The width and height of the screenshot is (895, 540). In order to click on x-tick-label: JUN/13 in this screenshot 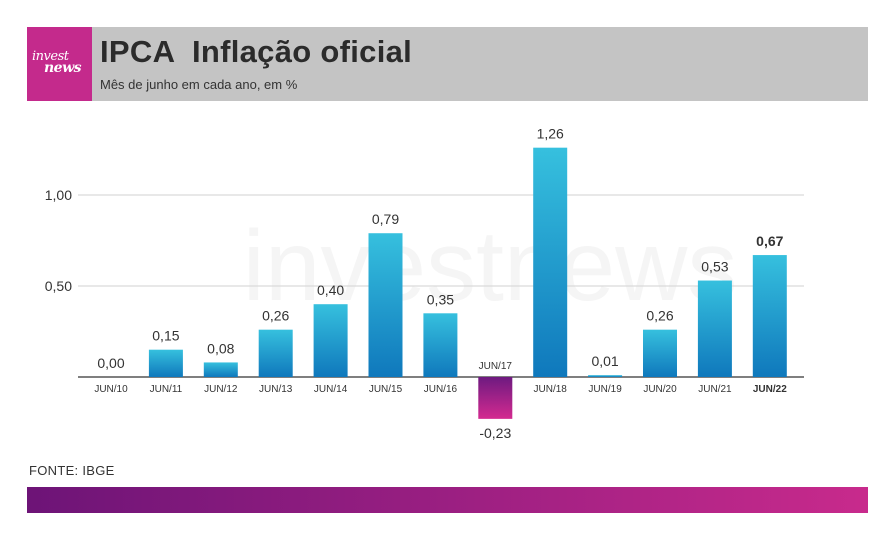, I will do `click(276, 389)`.